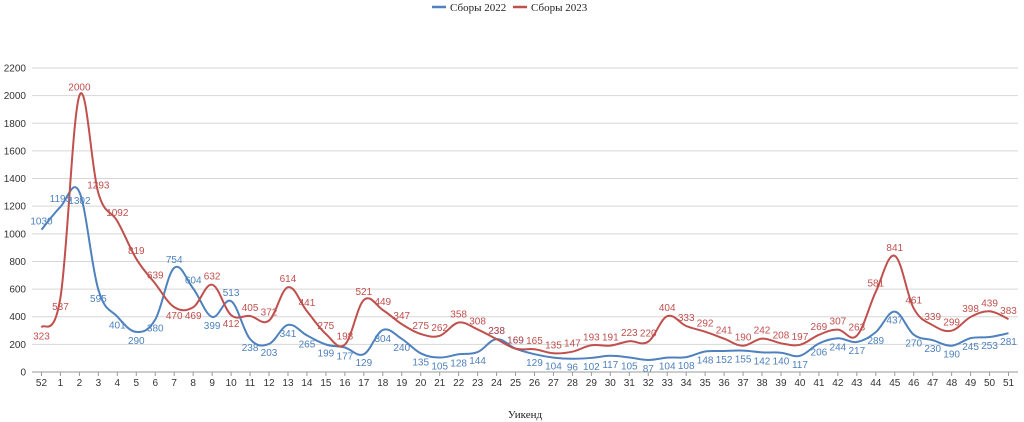 This screenshot has height=422, width=1024. I want to click on data-label: 405, so click(250, 308).